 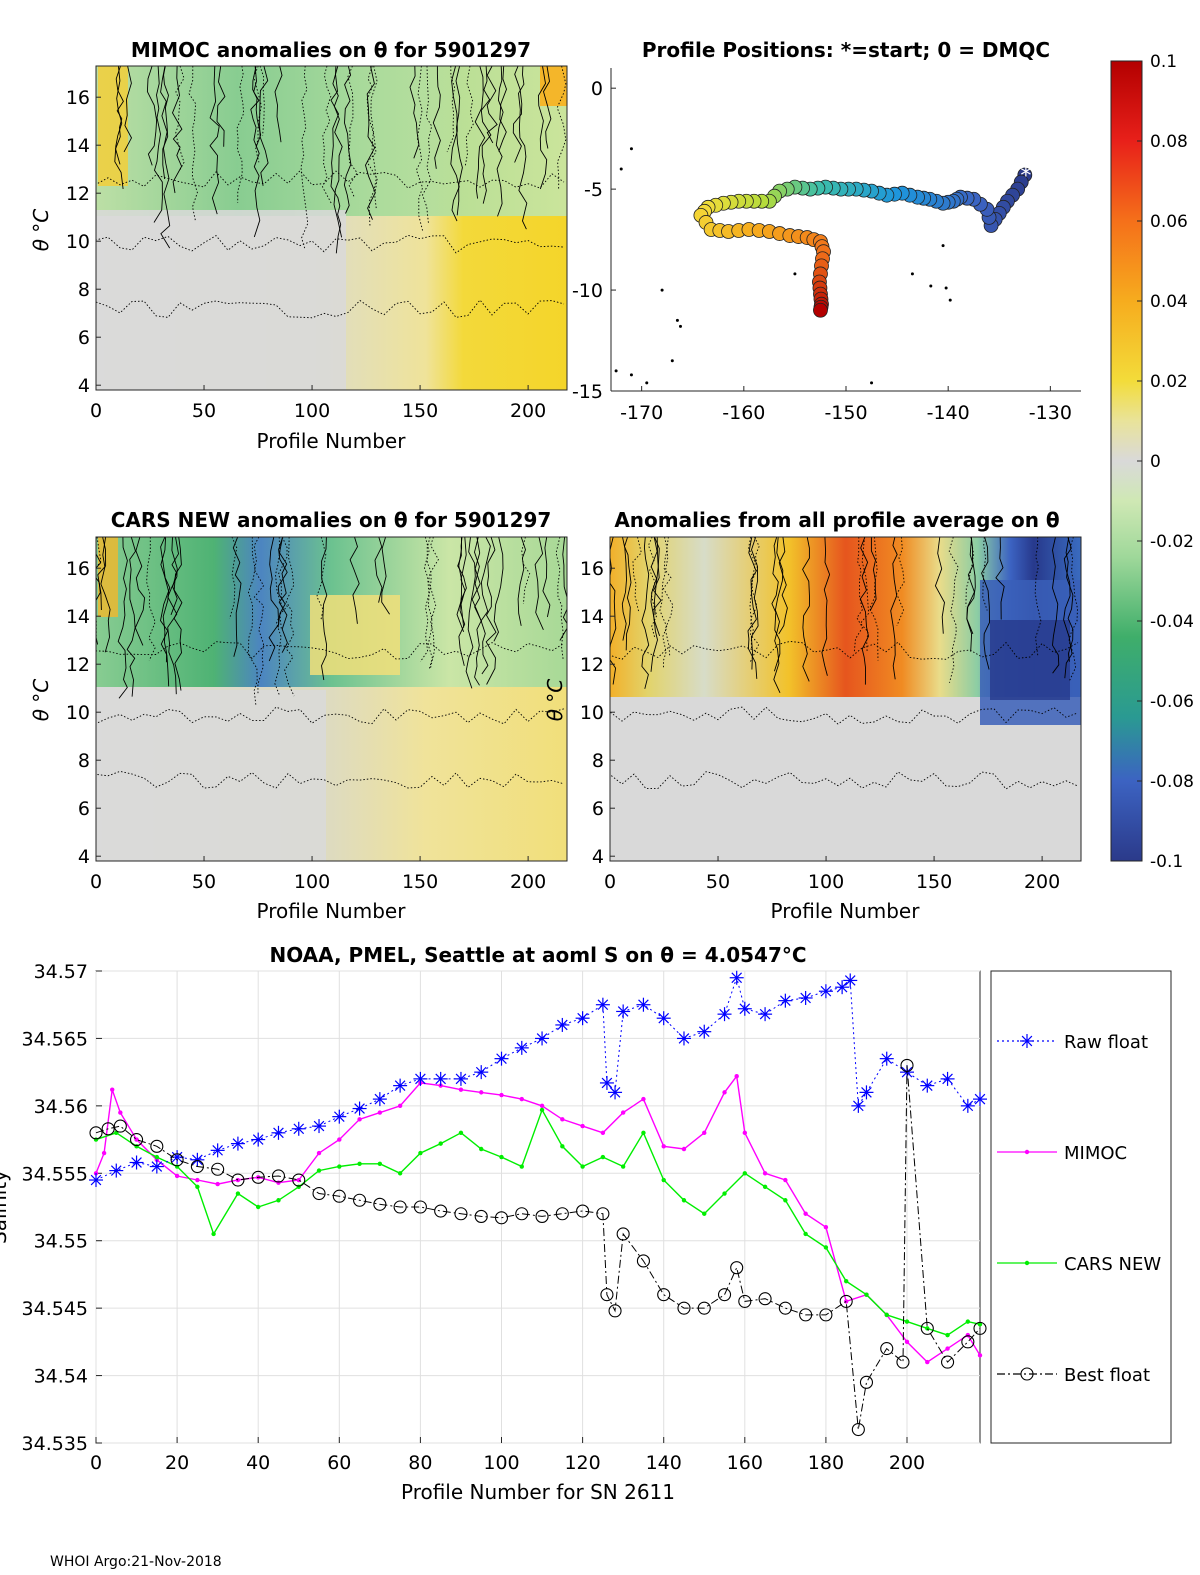 I want to click on y-tick-label: -5, so click(x=593, y=190).